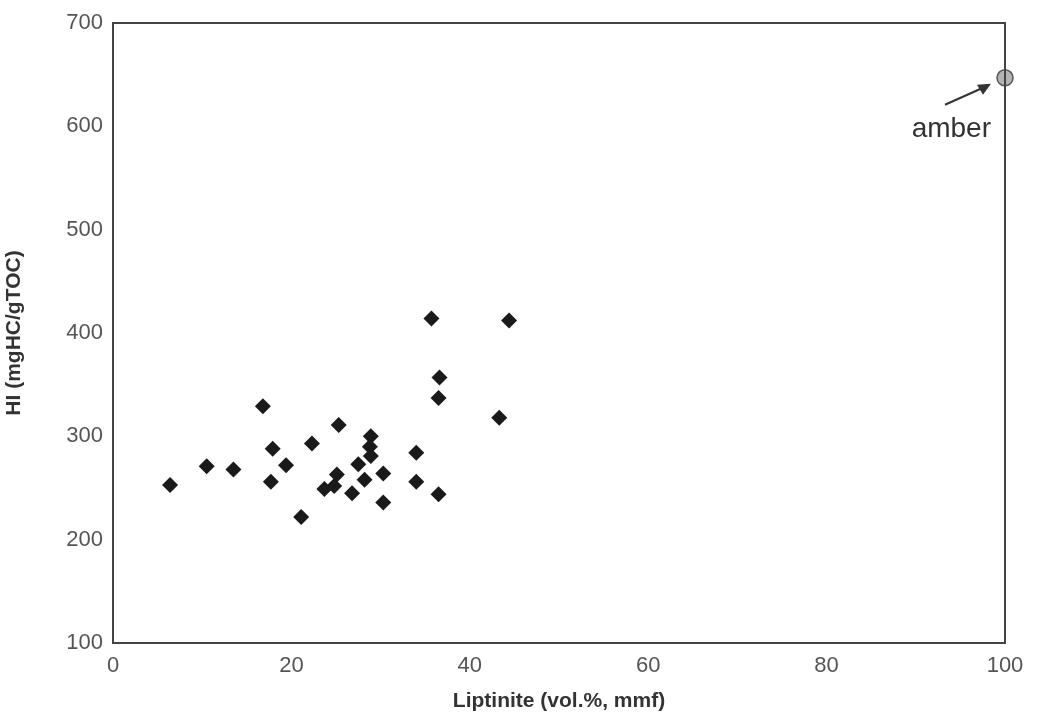 This screenshot has width=1040, height=716. Describe the element at coordinates (84, 332) in the screenshot. I see `y-tick-label: 400` at that location.